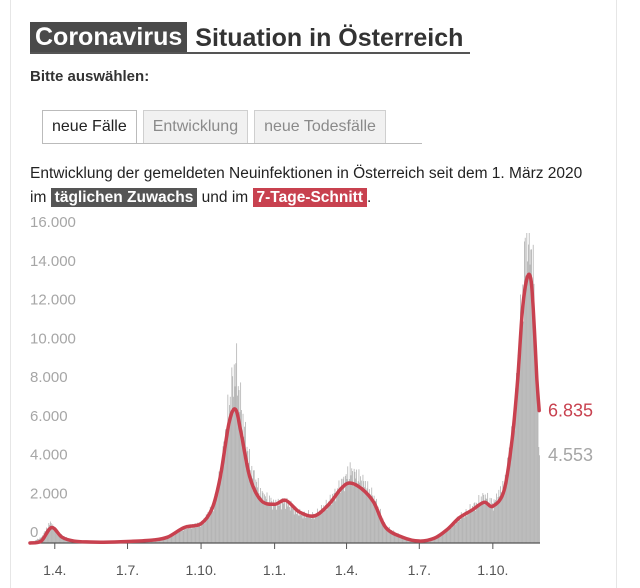  I want to click on tab-neue-faelle: neue Fälle, so click(89, 127).